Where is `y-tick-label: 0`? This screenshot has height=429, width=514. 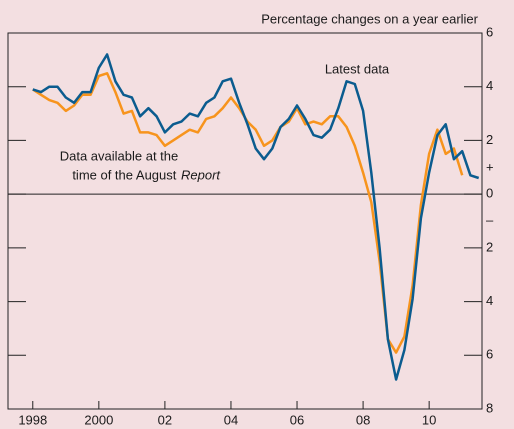 y-tick-label: 0 is located at coordinates (489, 193).